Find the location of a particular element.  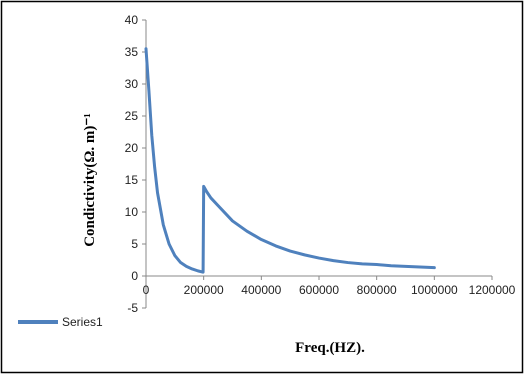

x-tick-label: 800000 is located at coordinates (377, 290).